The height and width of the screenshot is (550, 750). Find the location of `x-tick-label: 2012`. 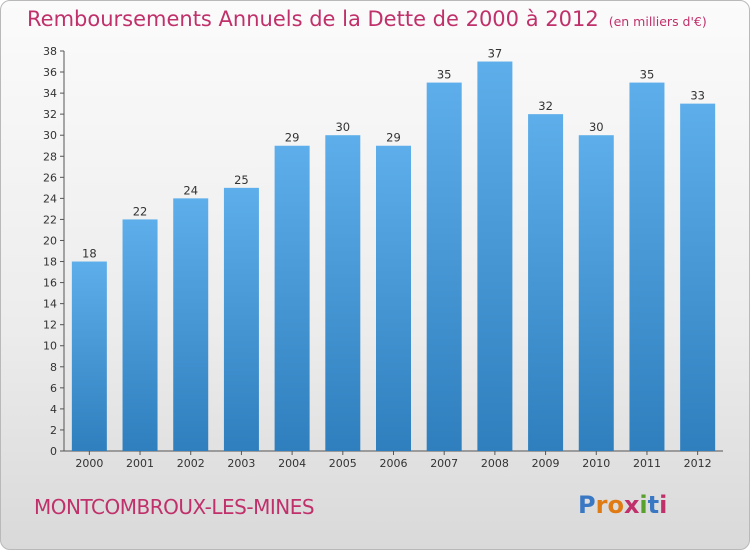

x-tick-label: 2012 is located at coordinates (698, 463).